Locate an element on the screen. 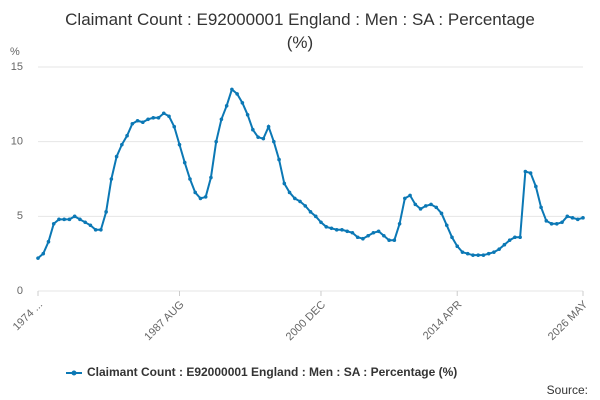  y-tick-label: 15 is located at coordinates (17, 67).